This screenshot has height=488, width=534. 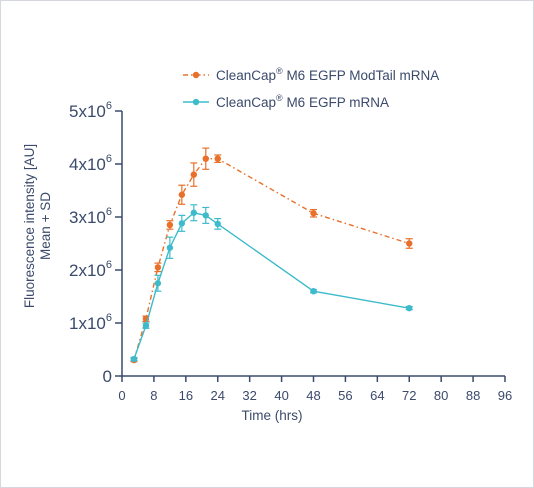 What do you see at coordinates (345, 395) in the screenshot?
I see `x-tick-label: 56` at bounding box center [345, 395].